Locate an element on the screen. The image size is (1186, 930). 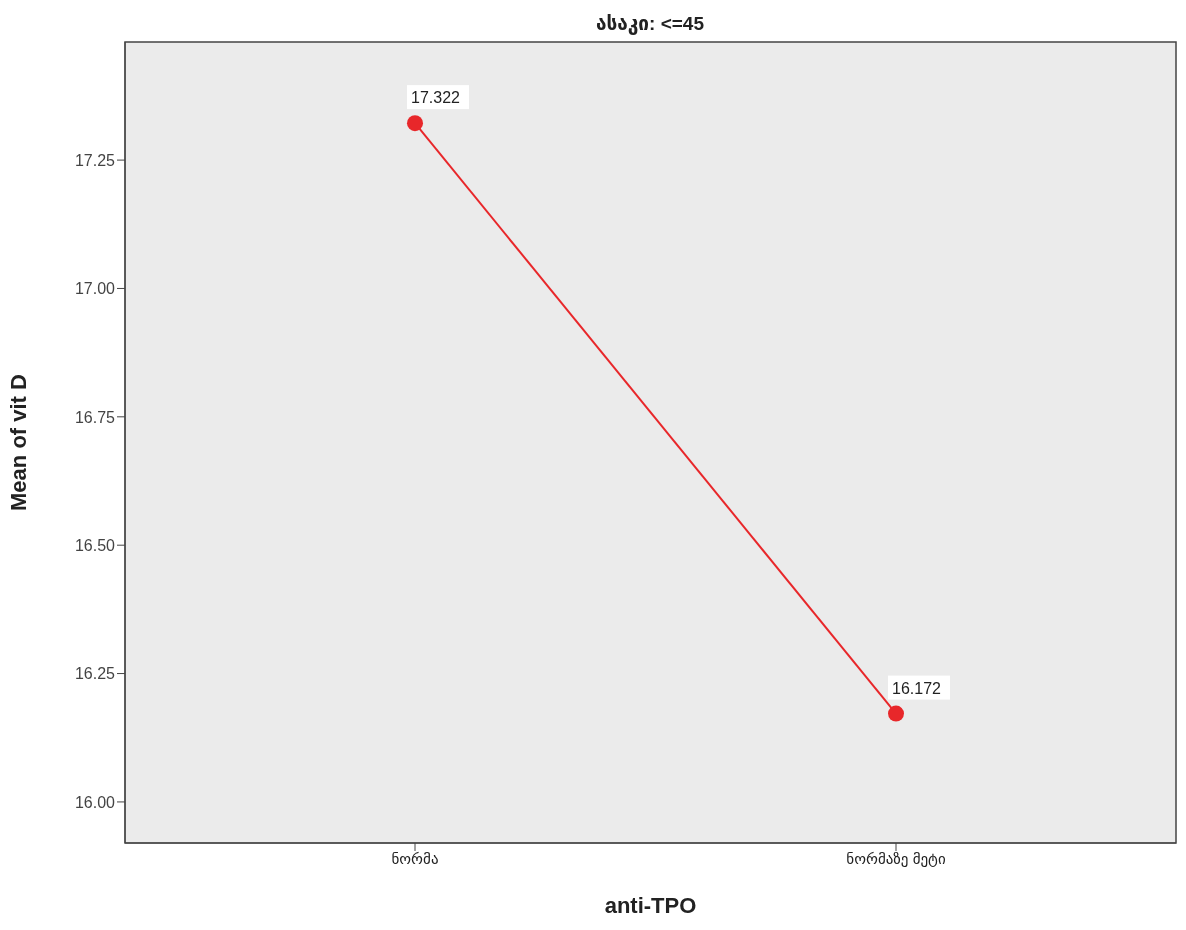
x-tick-label: ნორმაზე მეტი is located at coordinates (896, 858).